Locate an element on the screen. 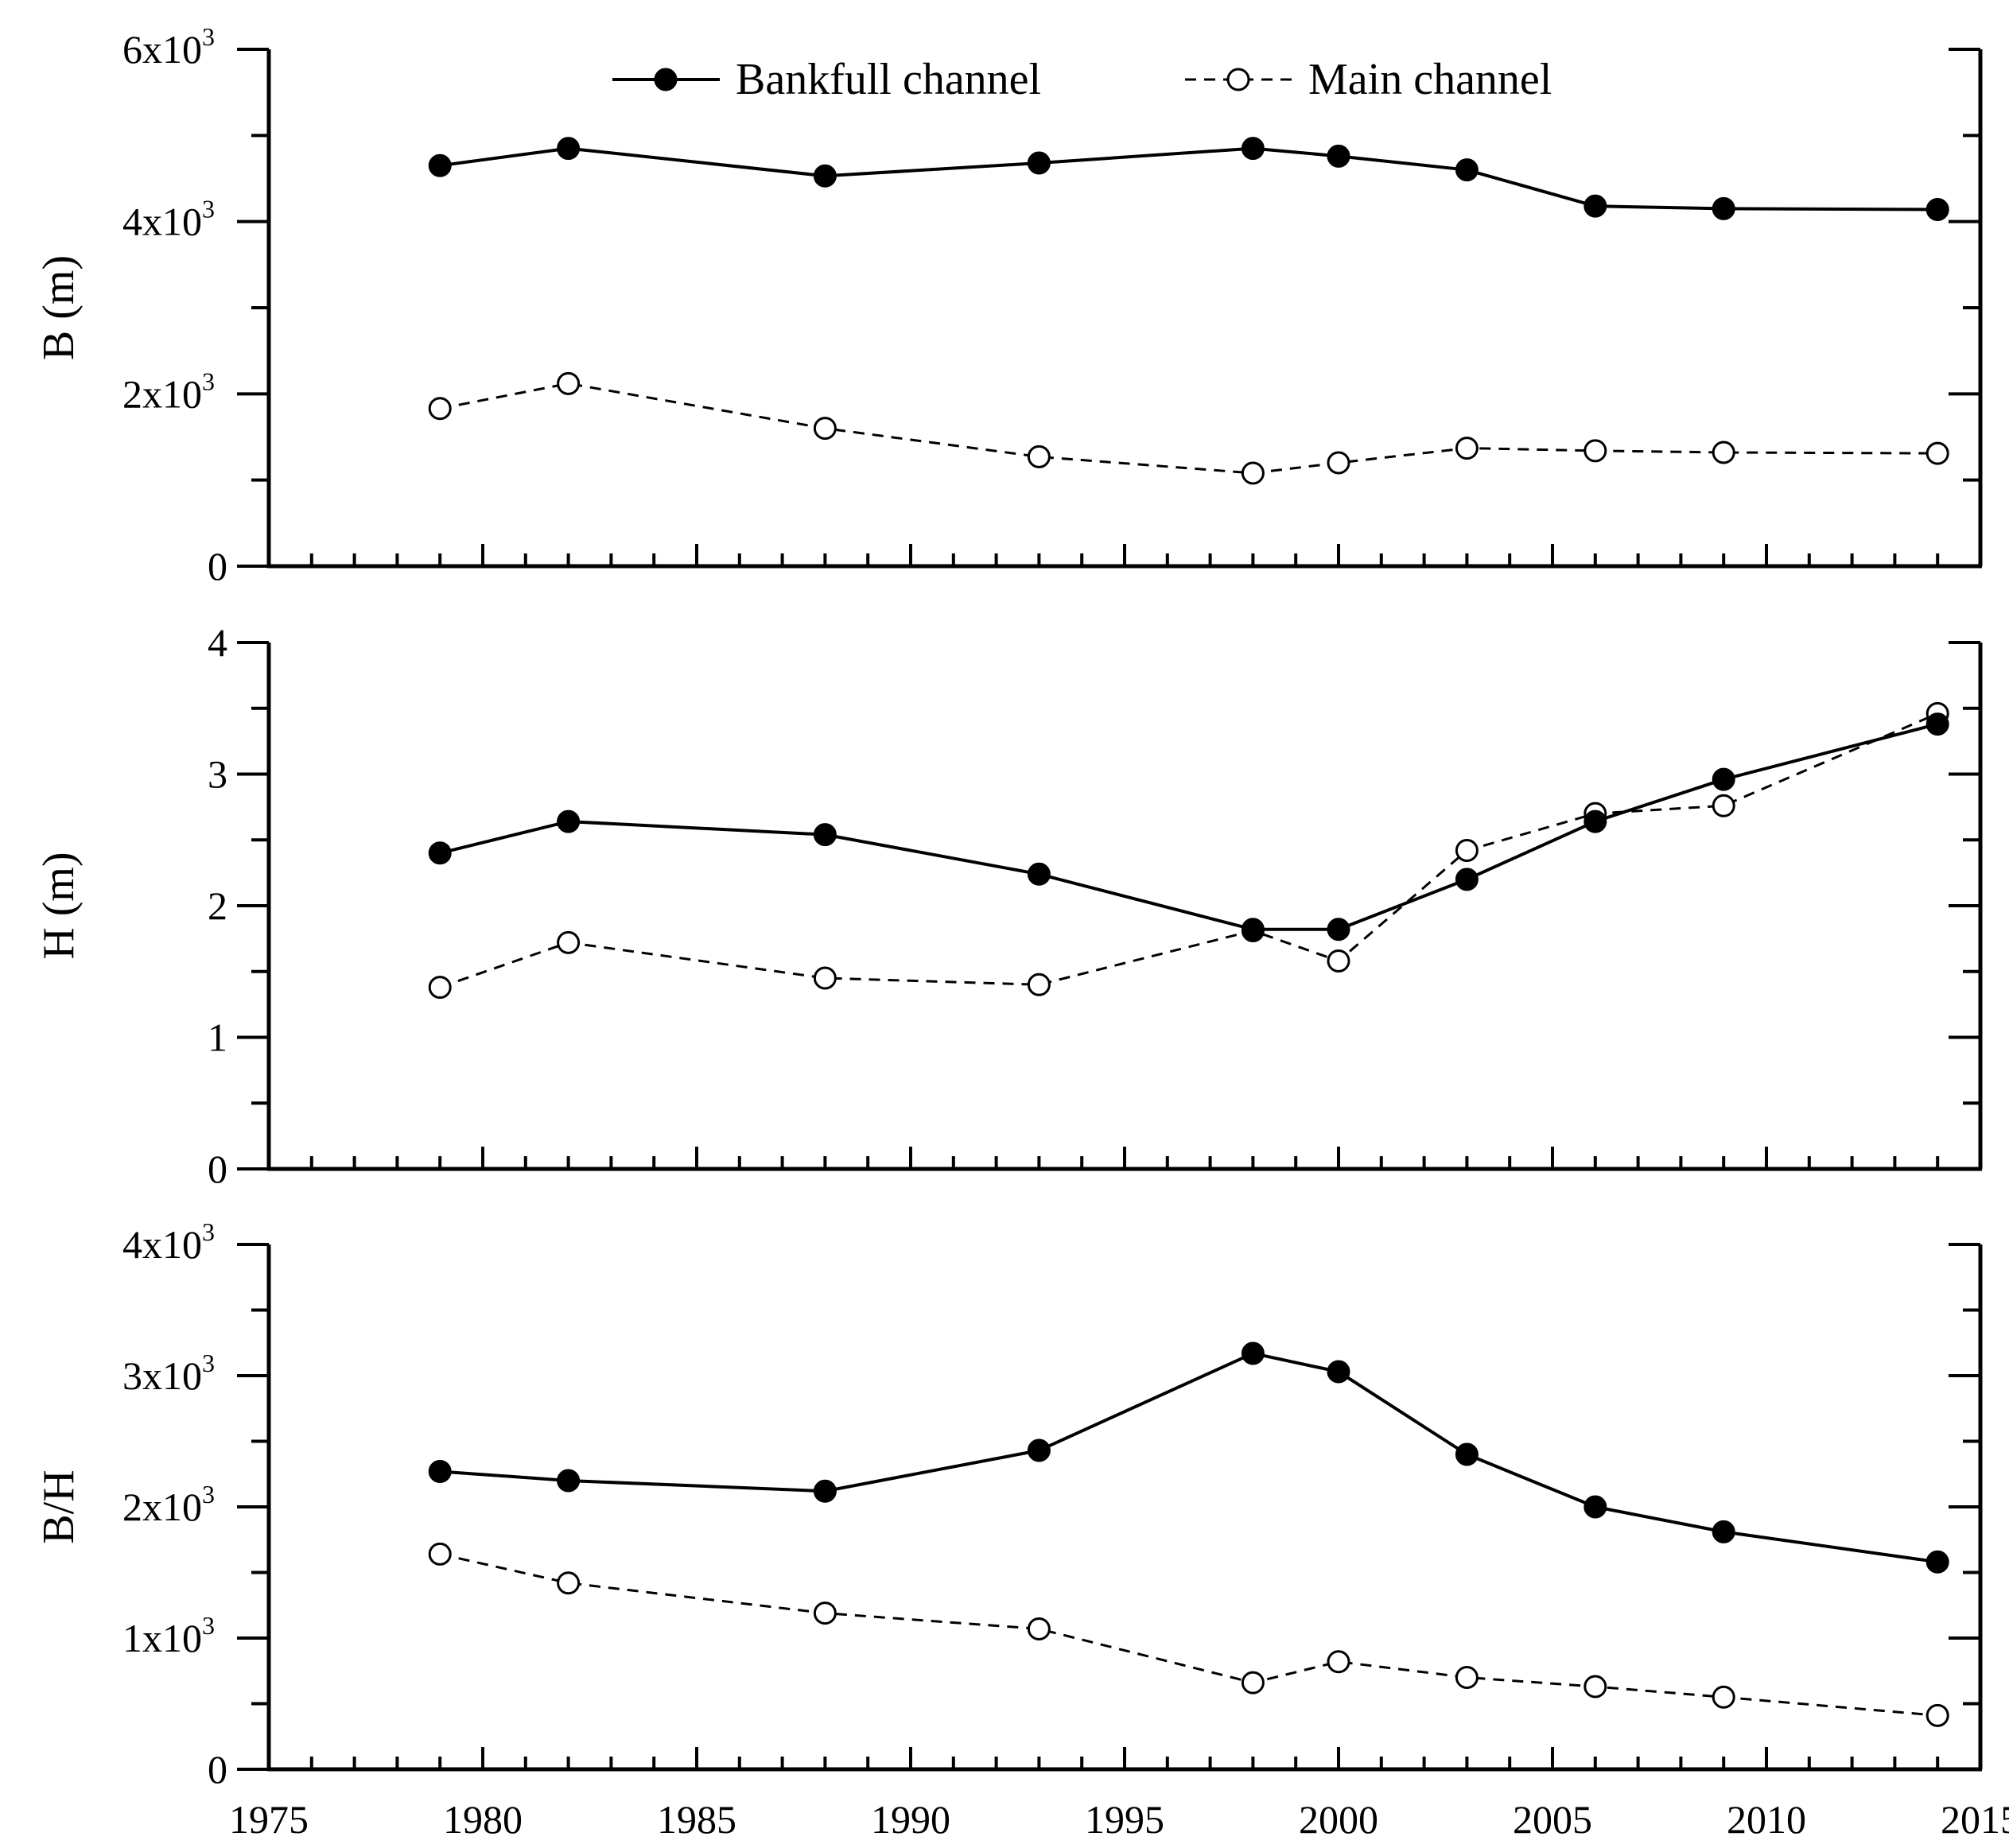  legend-bankfull-marker is located at coordinates (666, 79).